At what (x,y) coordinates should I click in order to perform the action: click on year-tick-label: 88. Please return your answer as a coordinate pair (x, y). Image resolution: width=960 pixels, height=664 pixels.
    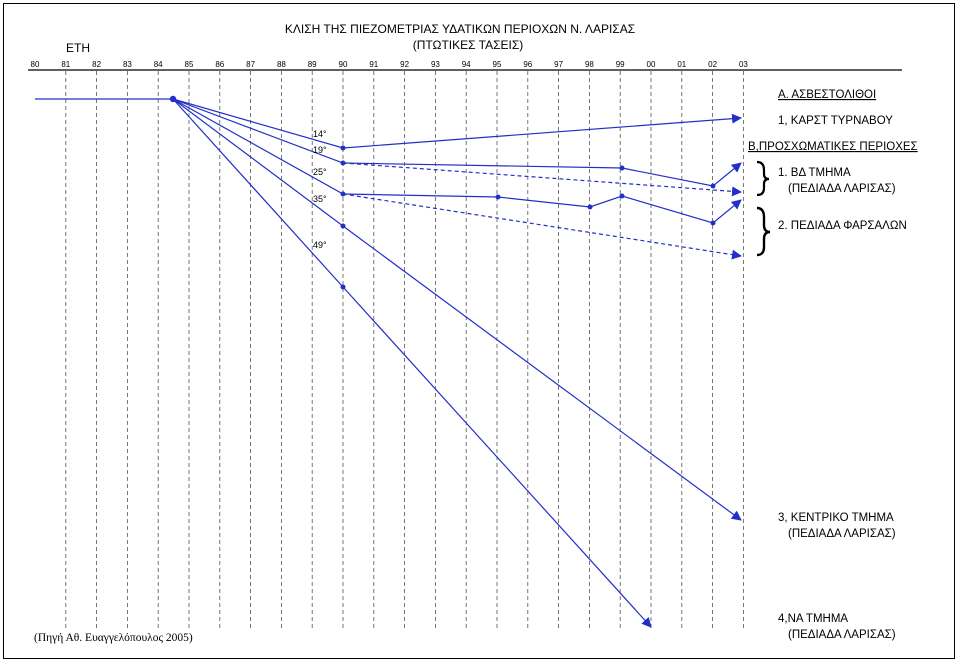
    Looking at the image, I should click on (281, 64).